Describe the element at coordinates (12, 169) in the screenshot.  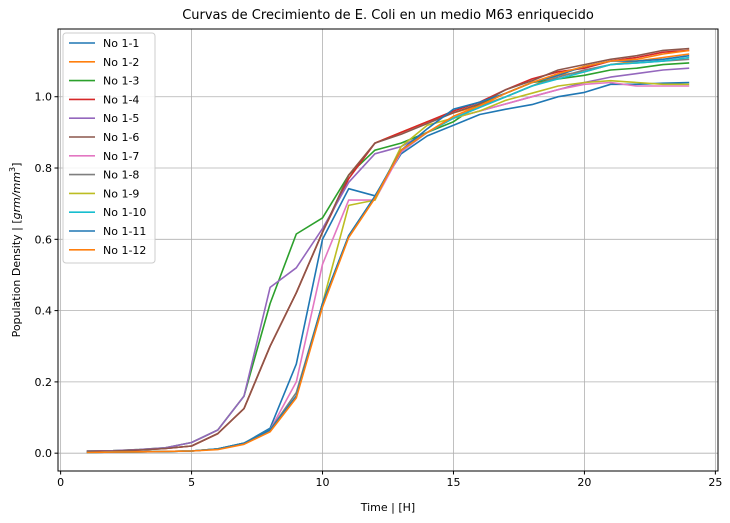
I see `y-axis-label-exponent: 3` at that location.